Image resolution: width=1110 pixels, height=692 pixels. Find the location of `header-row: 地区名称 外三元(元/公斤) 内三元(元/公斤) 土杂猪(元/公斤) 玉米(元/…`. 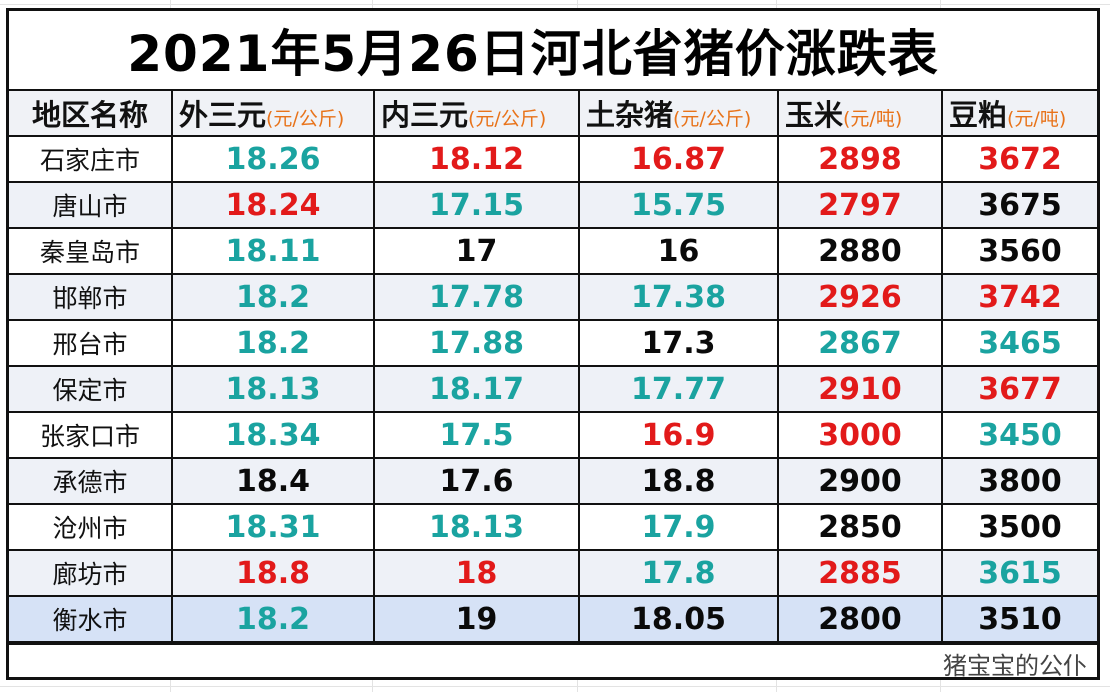

header-row: 地区名称 外三元(元/公斤) 内三元(元/公斤) 土杂猪(元/公斤) 玉米(元/… is located at coordinates (553, 114).